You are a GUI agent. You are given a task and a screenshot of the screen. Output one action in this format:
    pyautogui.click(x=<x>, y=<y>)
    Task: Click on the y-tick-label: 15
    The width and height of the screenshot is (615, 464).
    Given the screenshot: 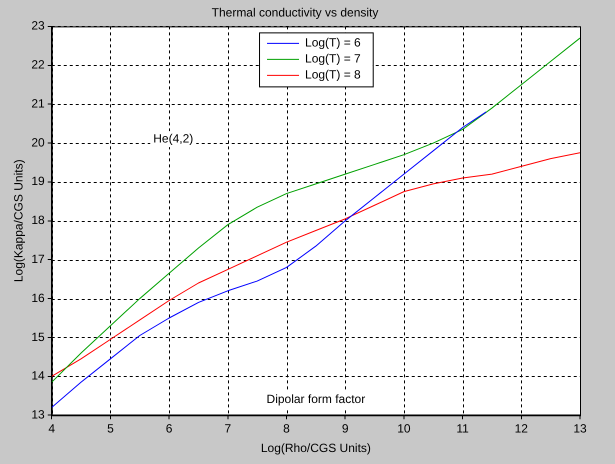 What is the action you would take?
    pyautogui.click(x=38, y=337)
    